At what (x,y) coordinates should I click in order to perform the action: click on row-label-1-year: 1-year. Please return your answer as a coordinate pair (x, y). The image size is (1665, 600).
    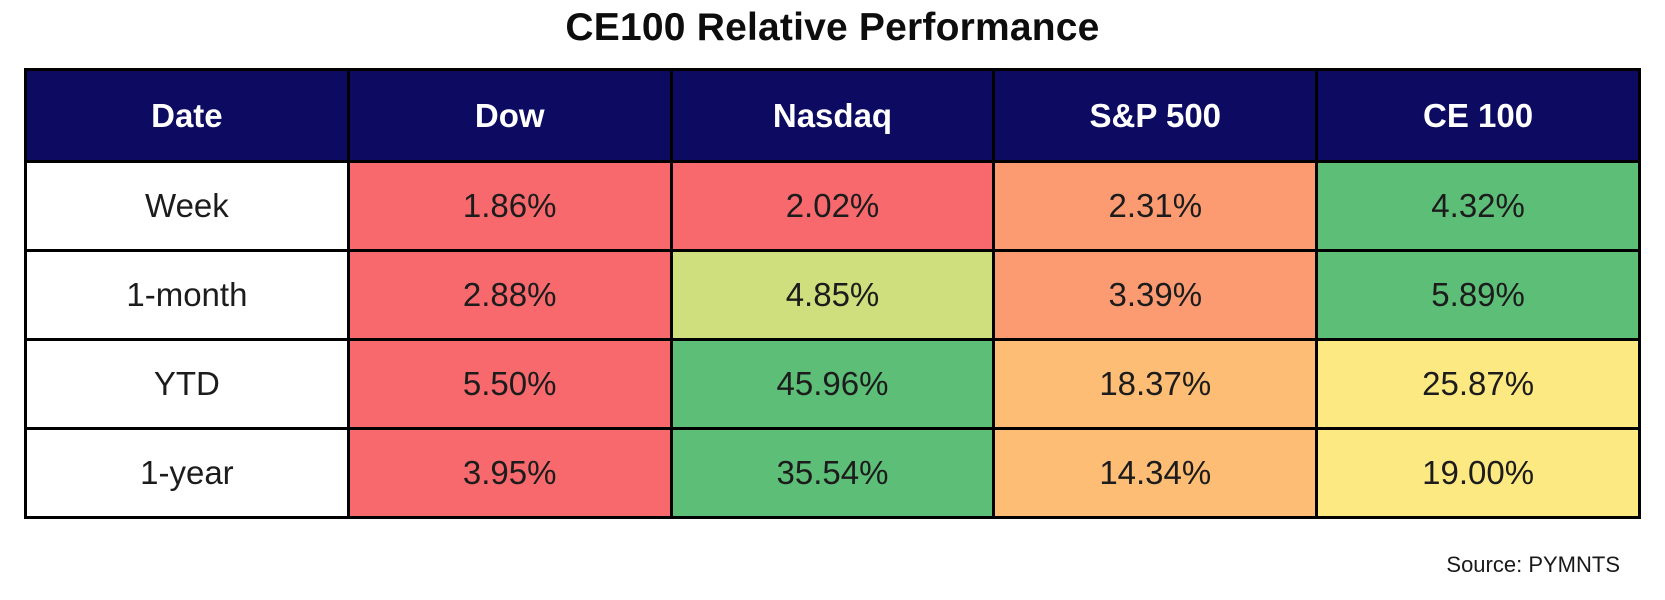
    Looking at the image, I should click on (187, 473).